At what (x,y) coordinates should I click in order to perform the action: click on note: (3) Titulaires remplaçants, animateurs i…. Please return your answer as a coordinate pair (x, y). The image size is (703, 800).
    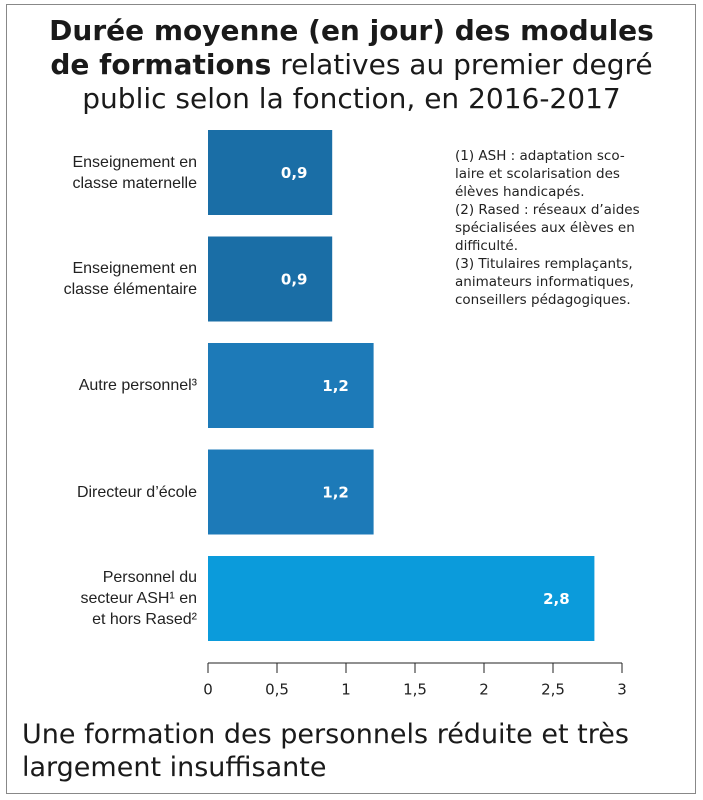
    Looking at the image, I should click on (544, 282).